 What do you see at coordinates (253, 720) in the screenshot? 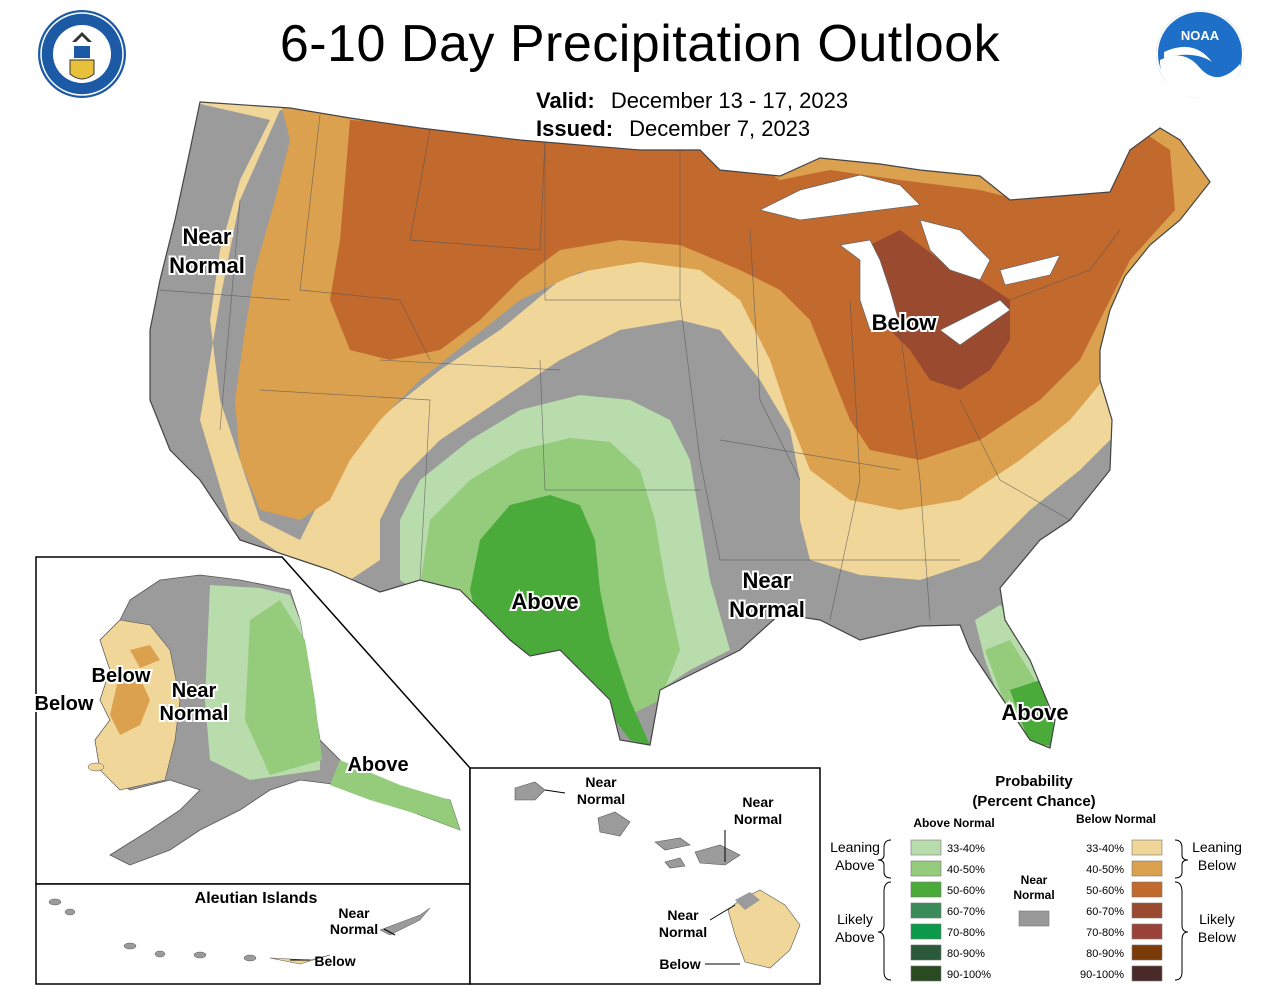
I see `alaska-inset` at bounding box center [253, 720].